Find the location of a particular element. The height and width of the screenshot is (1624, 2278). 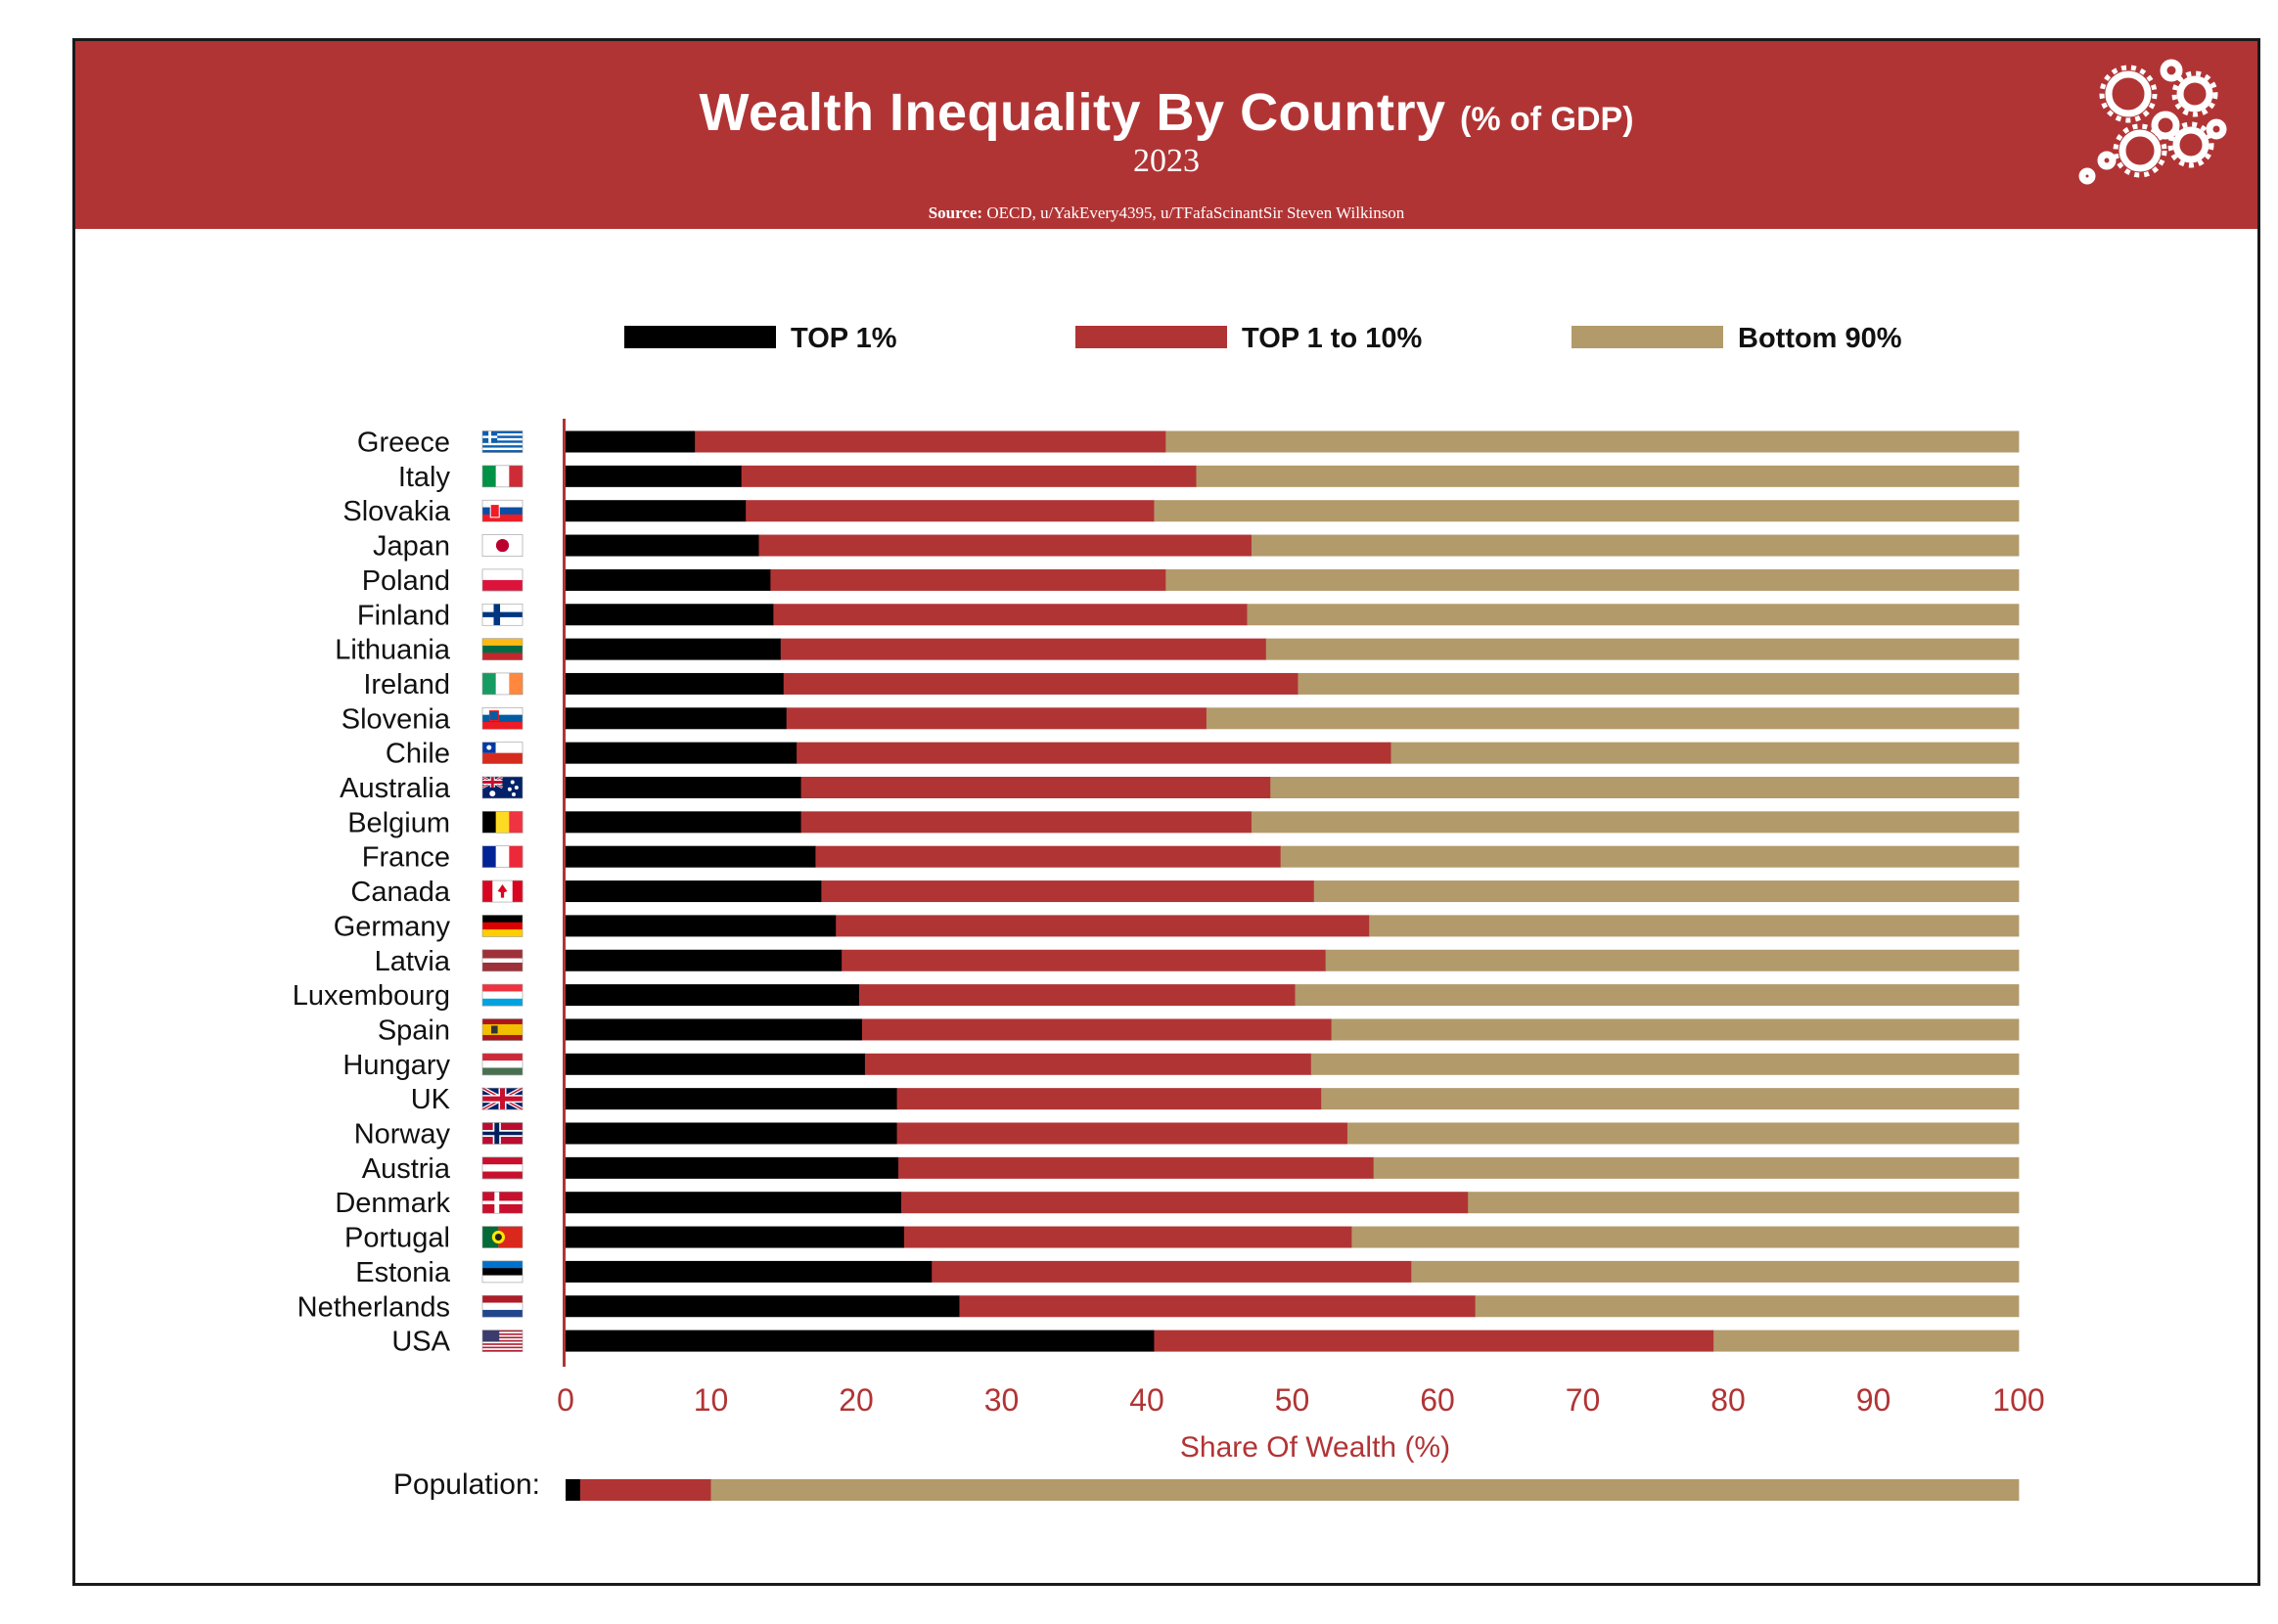

flag-icon-lithuania is located at coordinates (502, 649).